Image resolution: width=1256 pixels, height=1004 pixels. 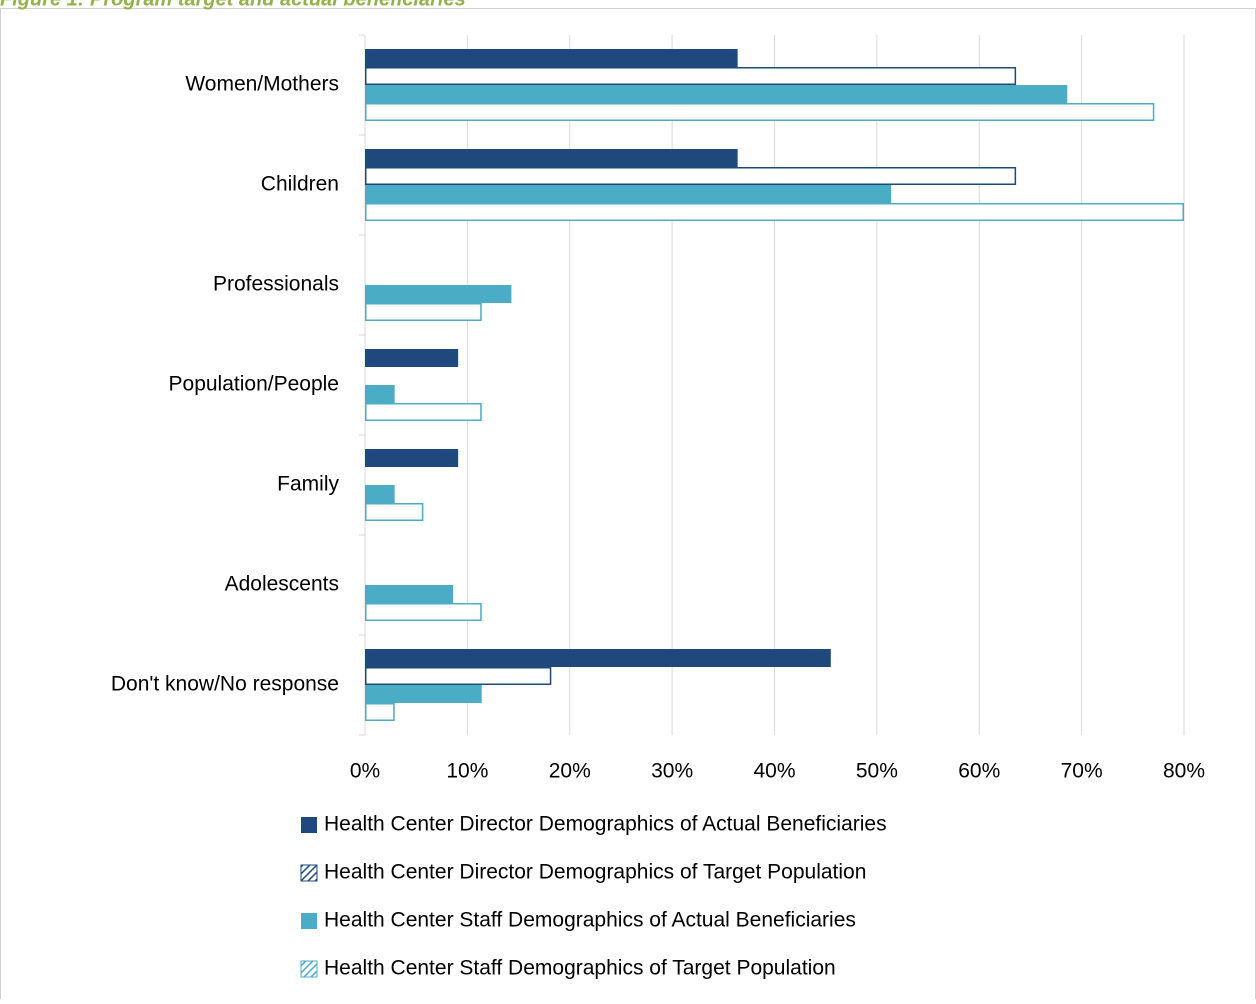 What do you see at coordinates (300, 184) in the screenshot?
I see `y-tick-label: Children` at bounding box center [300, 184].